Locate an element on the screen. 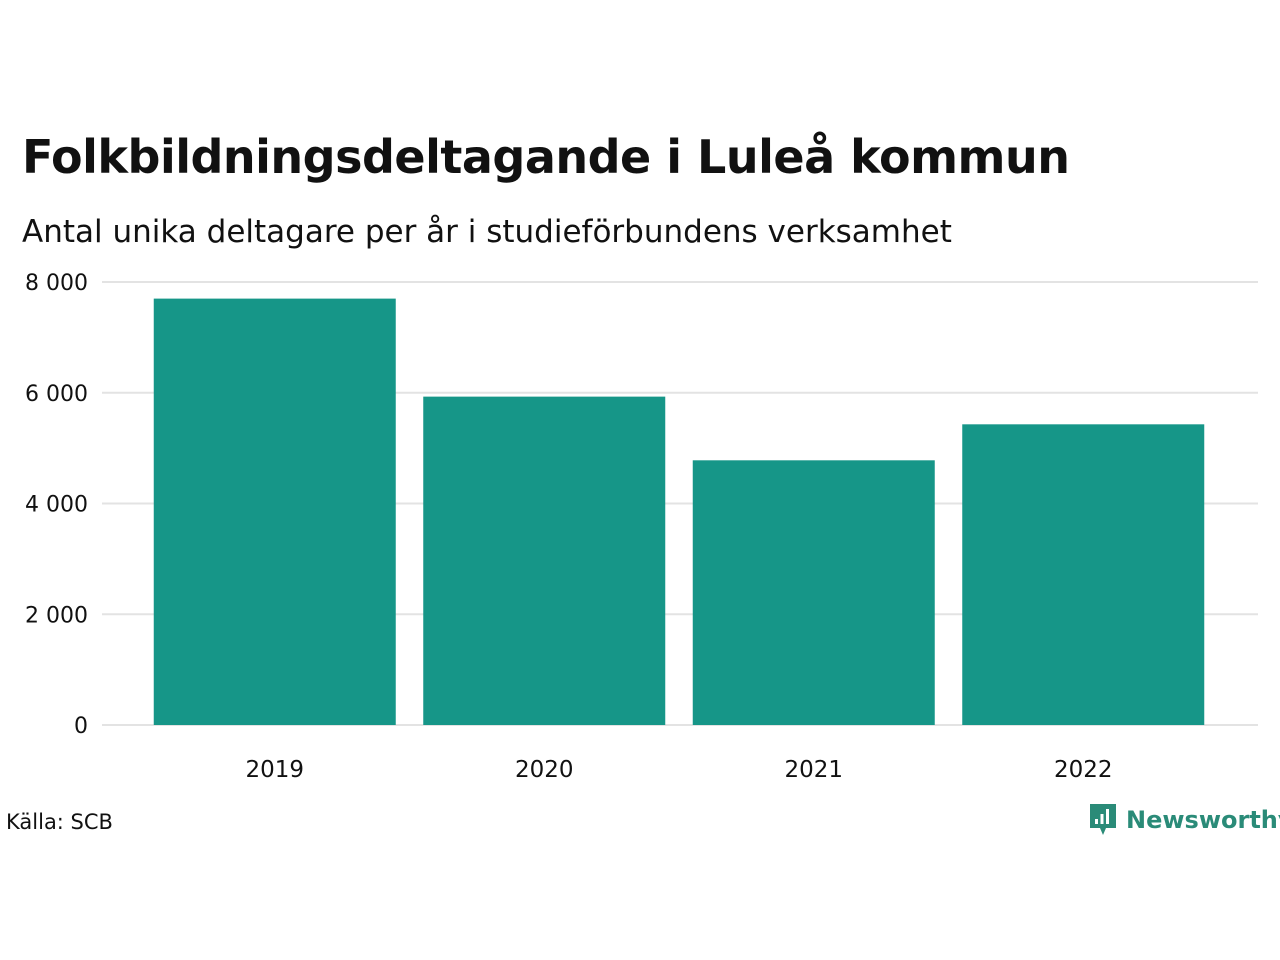 The height and width of the screenshot is (960, 1280). y-tick-label: 8 000 is located at coordinates (56, 283).